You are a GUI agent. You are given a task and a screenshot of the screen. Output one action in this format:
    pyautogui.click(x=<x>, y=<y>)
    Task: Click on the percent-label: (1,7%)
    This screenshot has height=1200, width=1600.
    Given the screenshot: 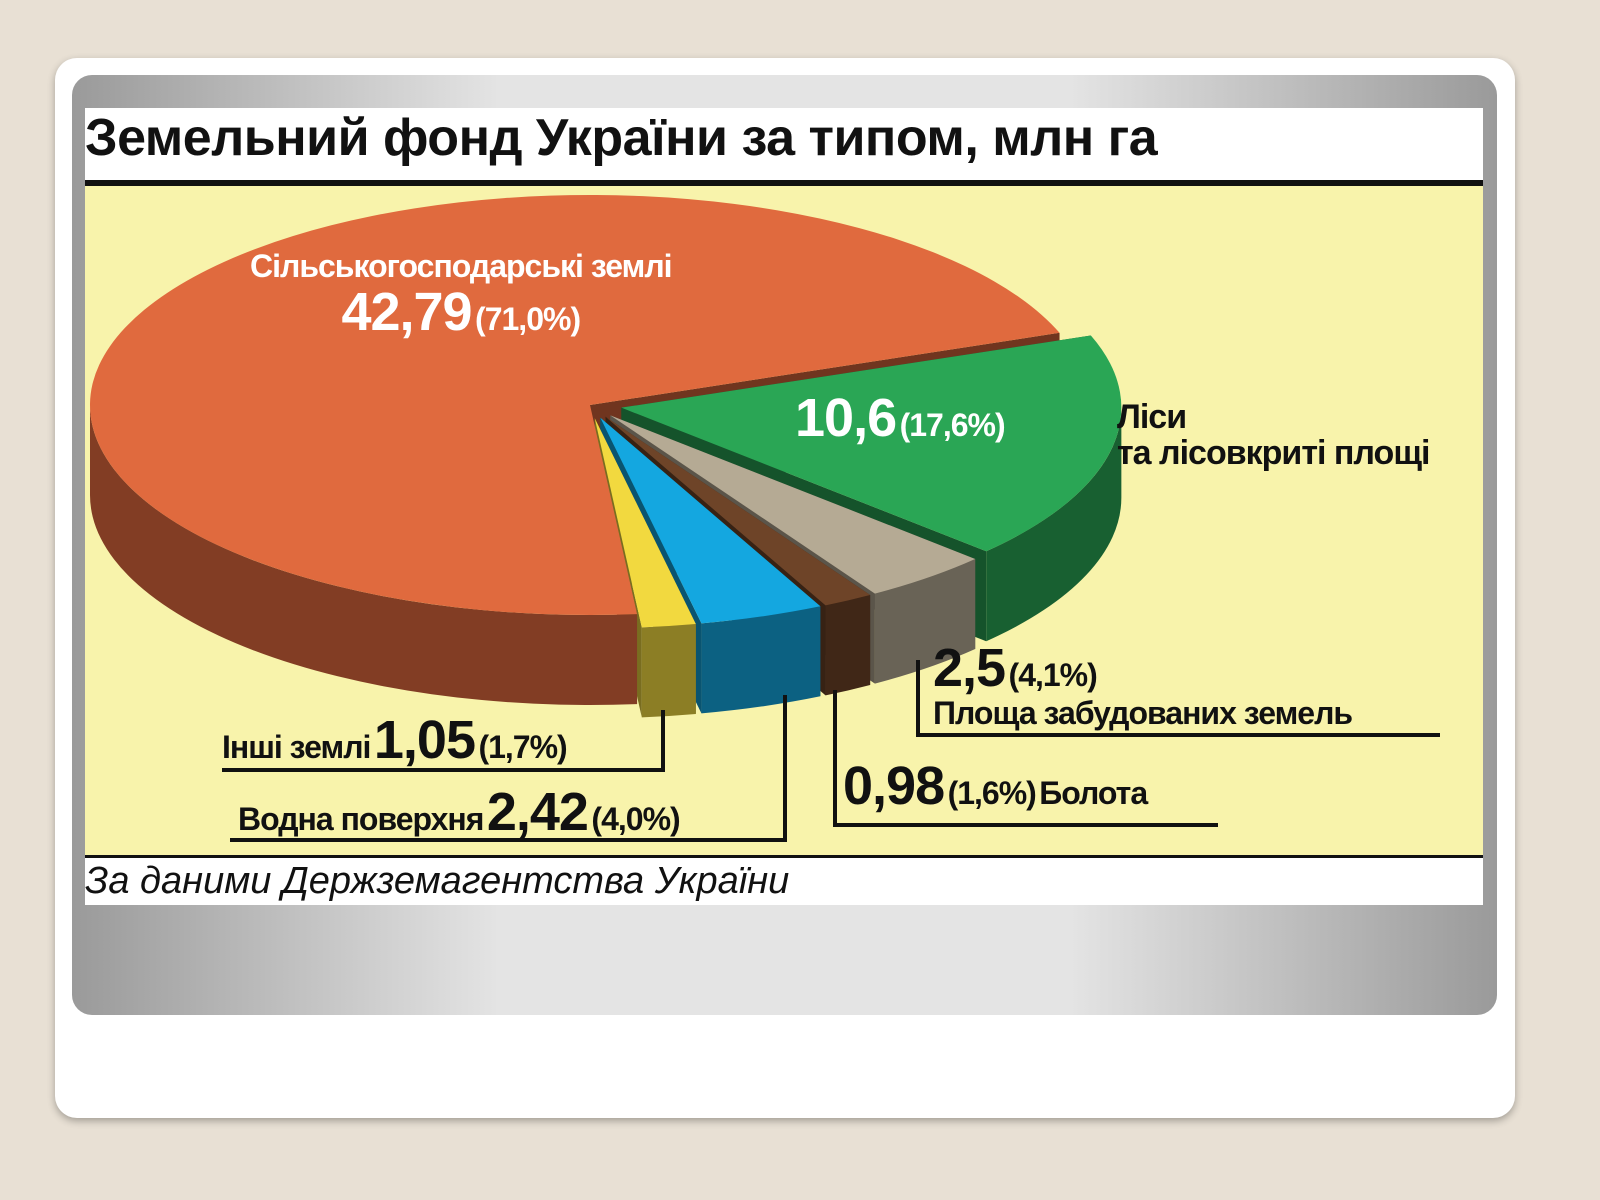 What is the action you would take?
    pyautogui.click(x=522, y=747)
    